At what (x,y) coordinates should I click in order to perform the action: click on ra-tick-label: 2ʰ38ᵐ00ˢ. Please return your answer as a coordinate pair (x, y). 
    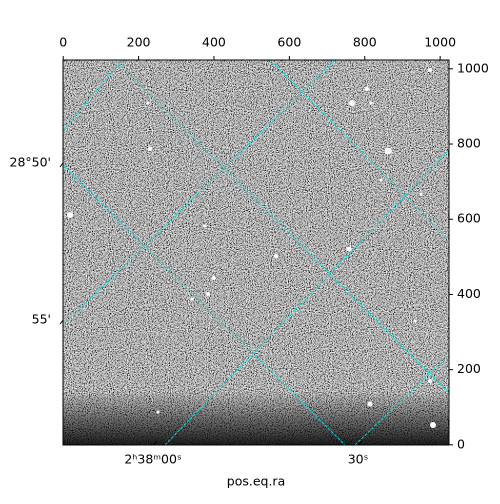
    Looking at the image, I should click on (152, 459).